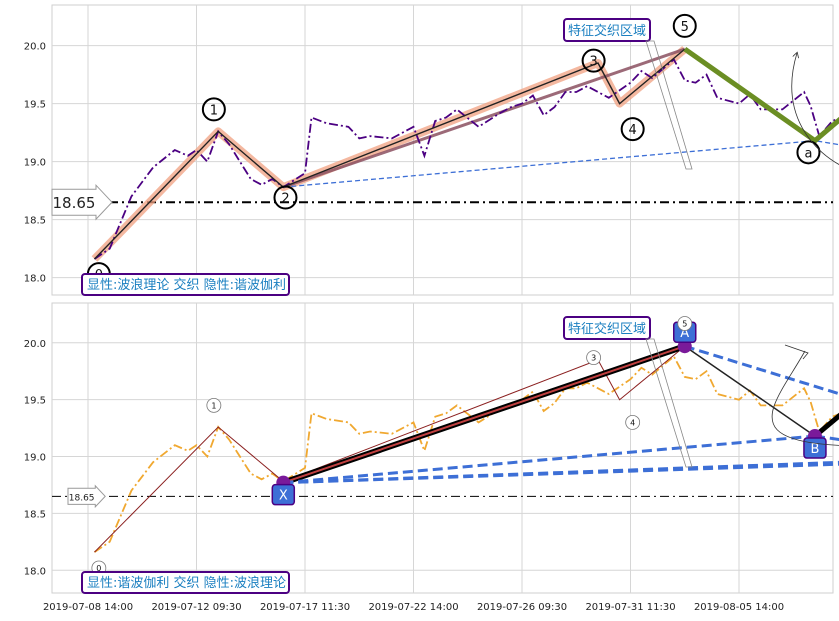 The width and height of the screenshot is (839, 621). Describe the element at coordinates (305, 607) in the screenshot. I see `x-tick-label: 2019-07-17 11:30` at that location.